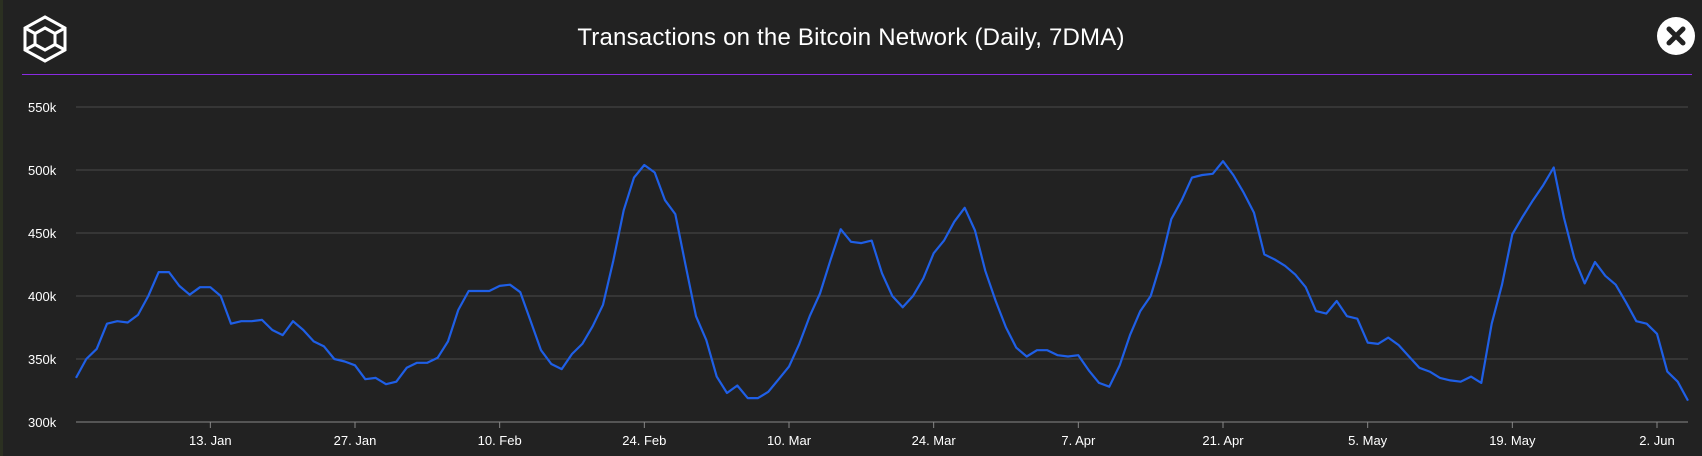  I want to click on window-edge-strip, so click(1, 228).